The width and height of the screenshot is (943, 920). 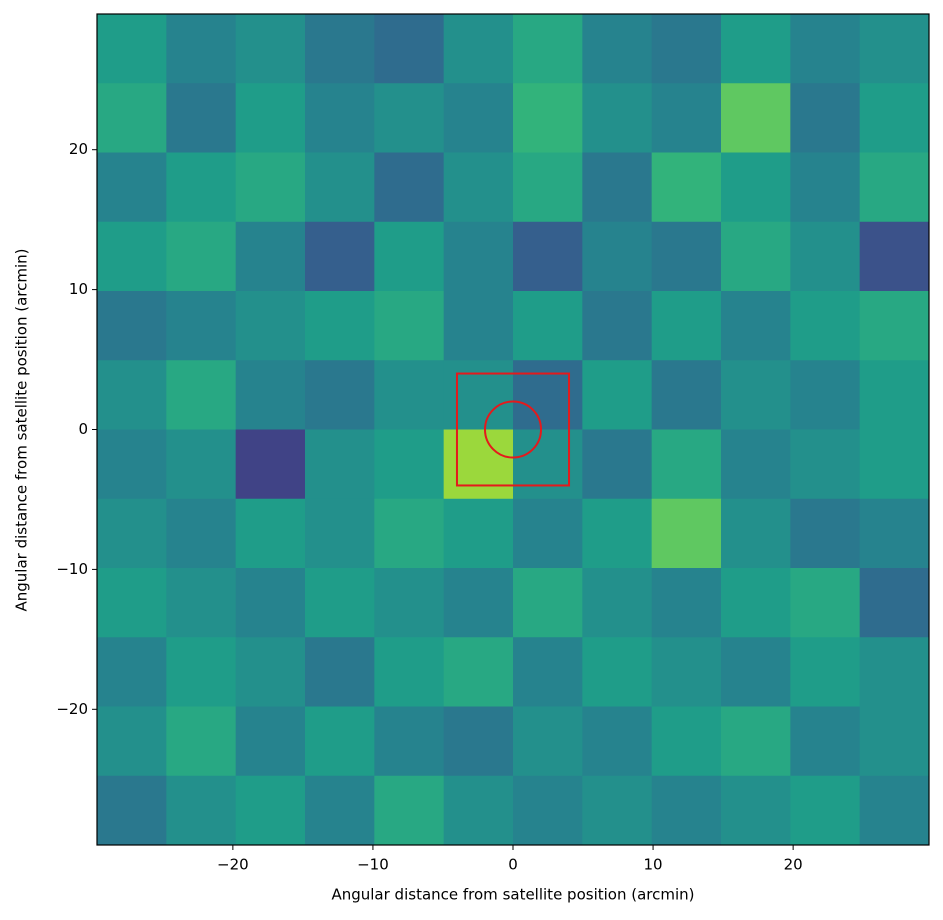 I want to click on x-tick-label: 20, so click(x=793, y=865).